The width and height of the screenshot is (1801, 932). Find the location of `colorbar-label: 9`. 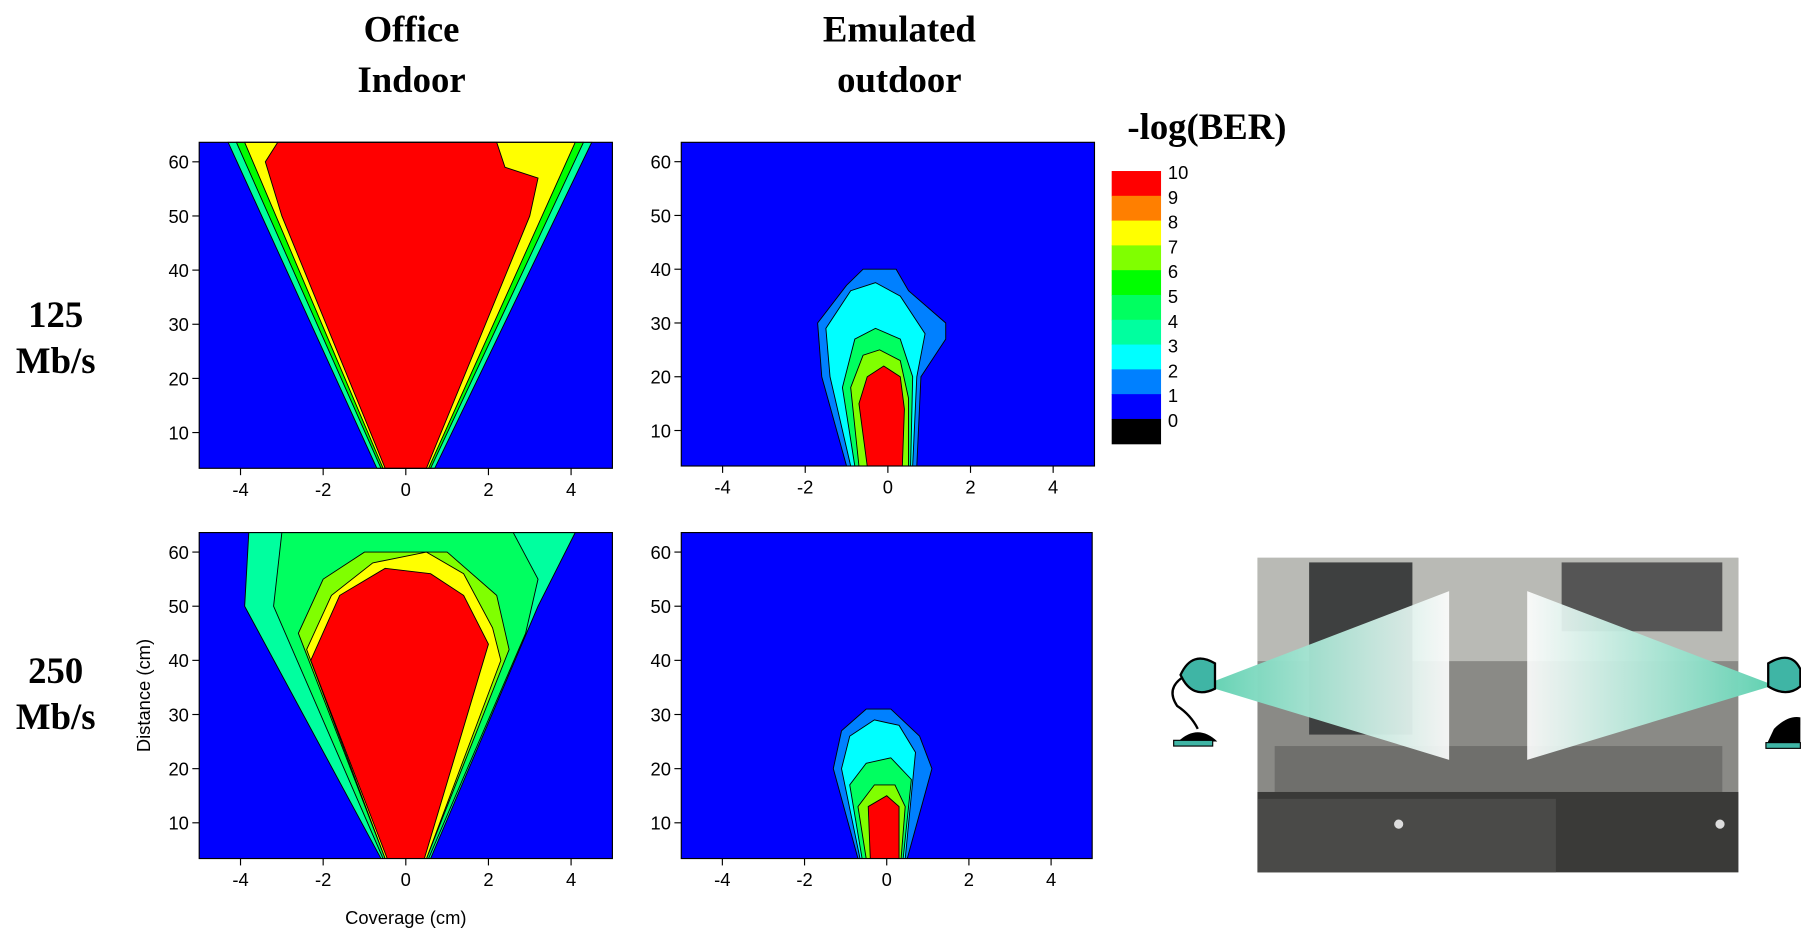

colorbar-label: 9 is located at coordinates (1173, 197).